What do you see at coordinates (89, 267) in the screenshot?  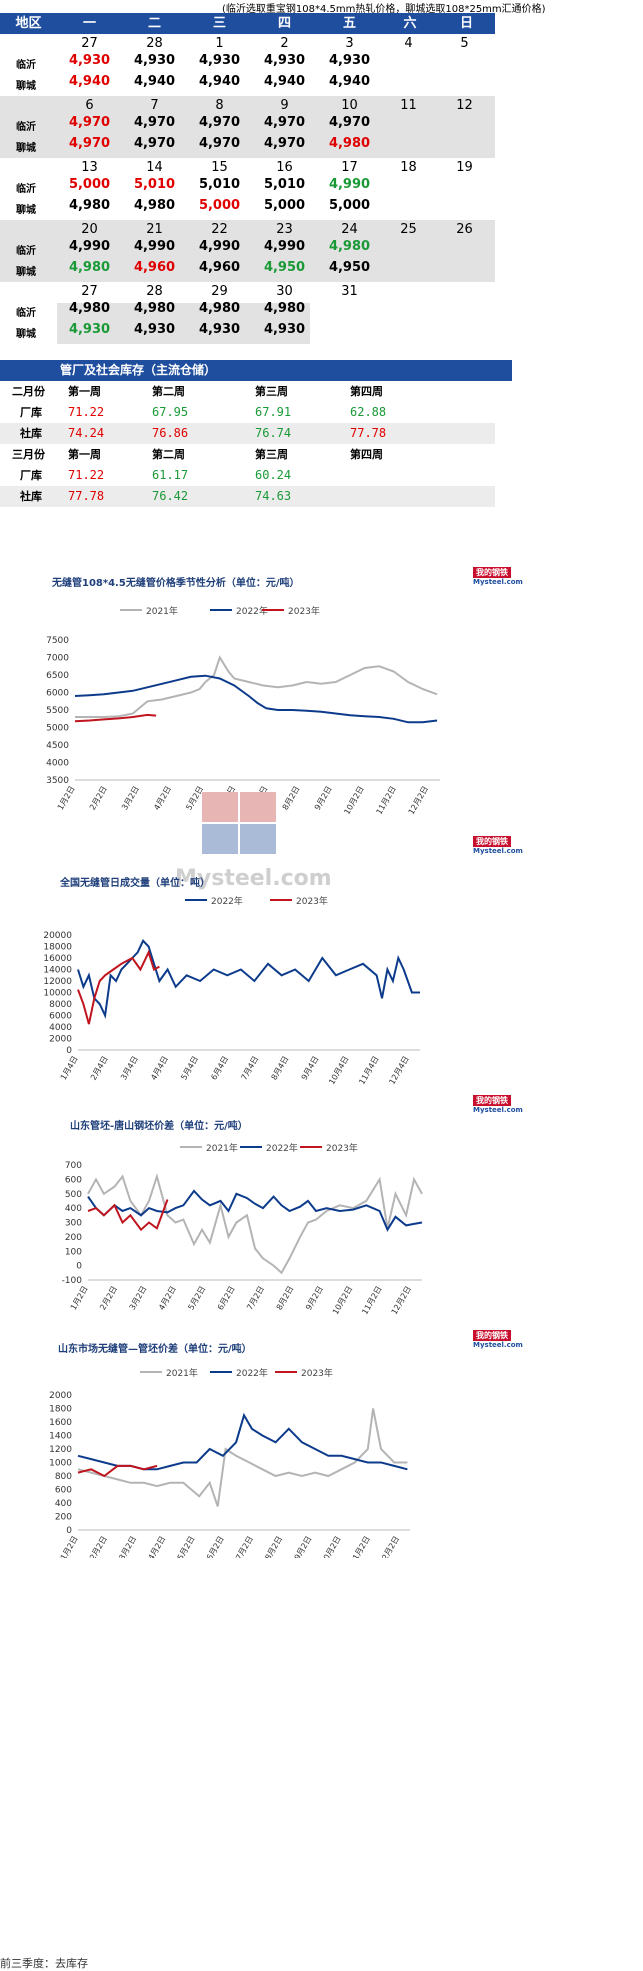 I see `price-liaocheng: 4,980` at bounding box center [89, 267].